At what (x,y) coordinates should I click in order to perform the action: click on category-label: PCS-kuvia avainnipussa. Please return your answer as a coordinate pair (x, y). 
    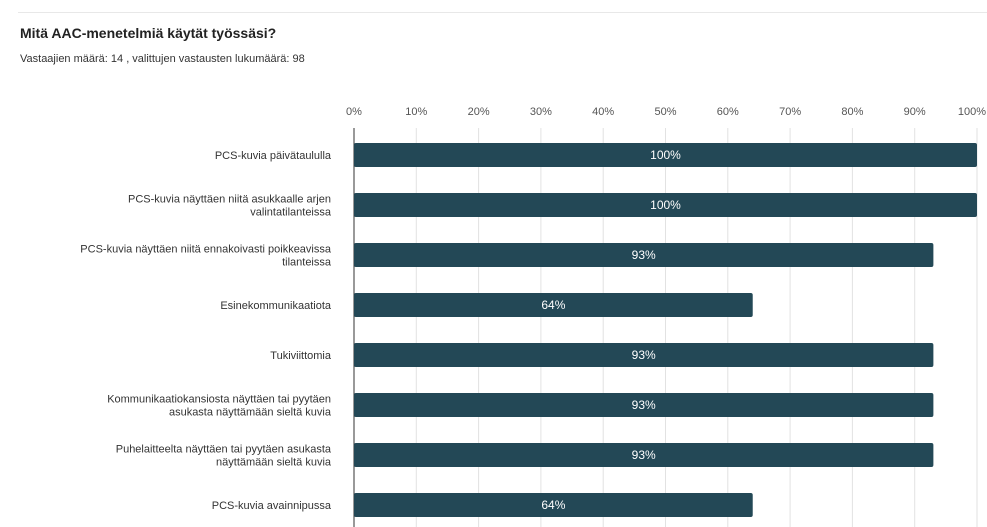
    Looking at the image, I should click on (272, 506).